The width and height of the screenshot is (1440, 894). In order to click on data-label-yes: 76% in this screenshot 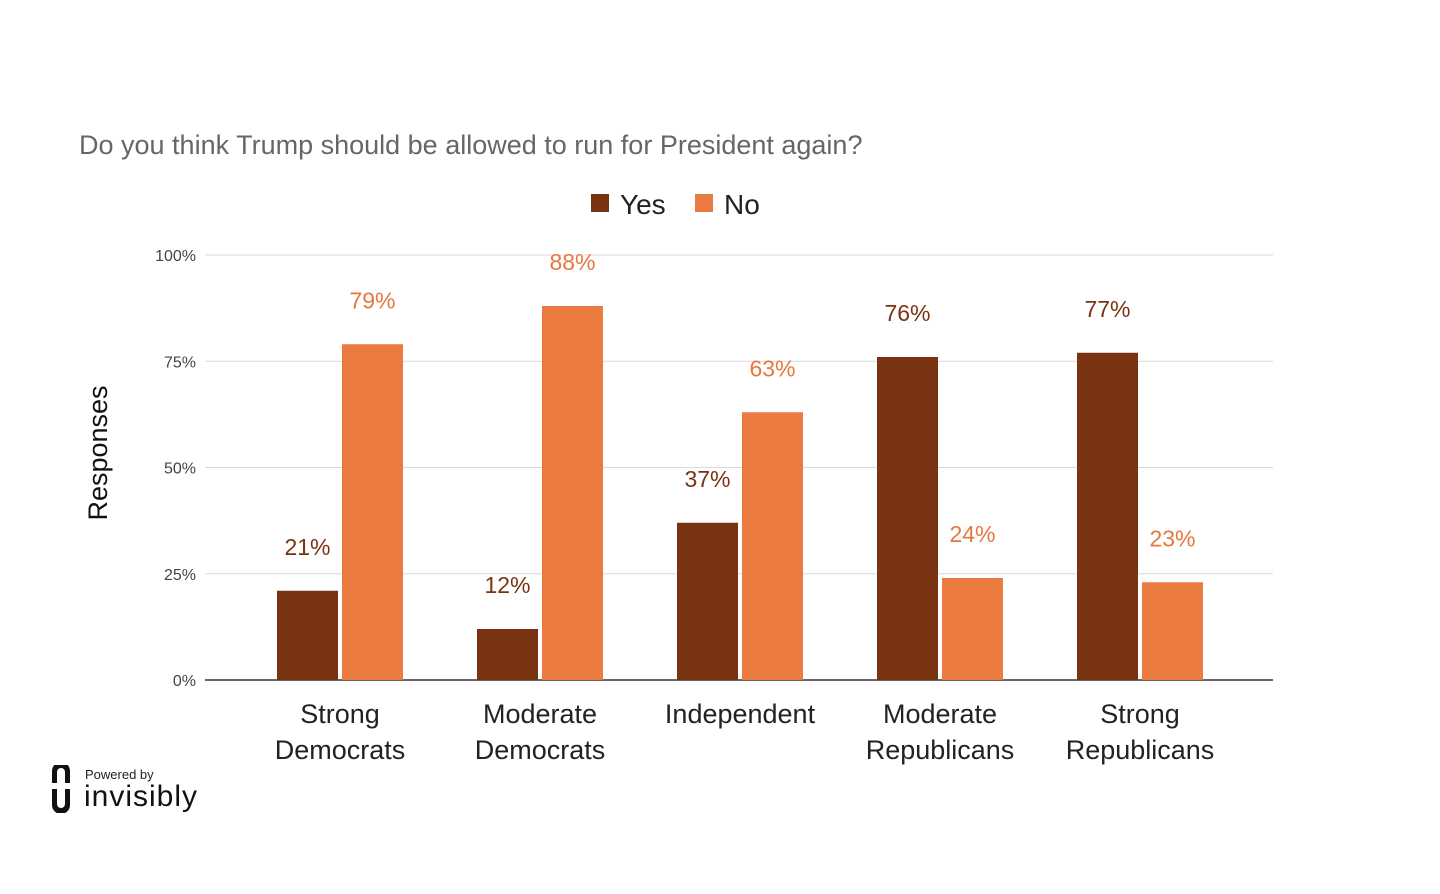, I will do `click(907, 313)`.